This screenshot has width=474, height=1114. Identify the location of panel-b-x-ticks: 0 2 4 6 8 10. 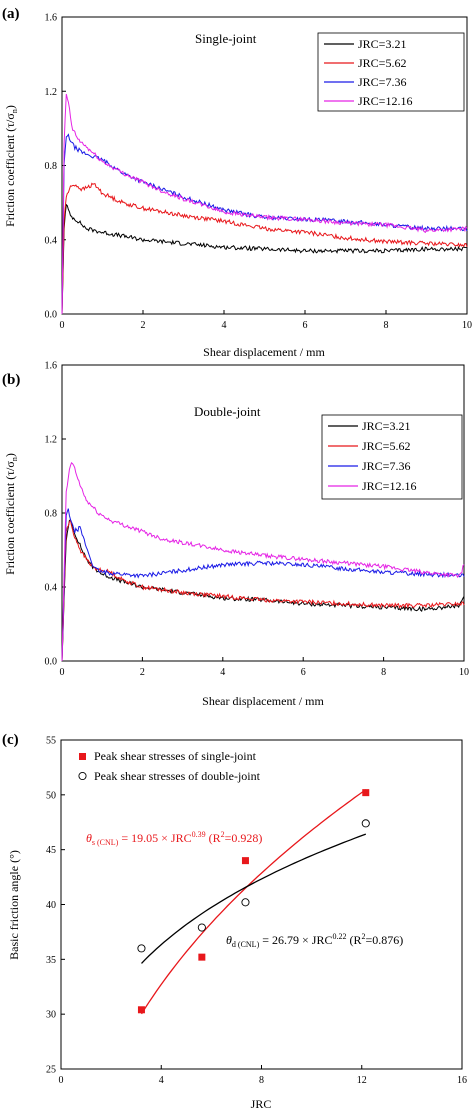
(264, 667).